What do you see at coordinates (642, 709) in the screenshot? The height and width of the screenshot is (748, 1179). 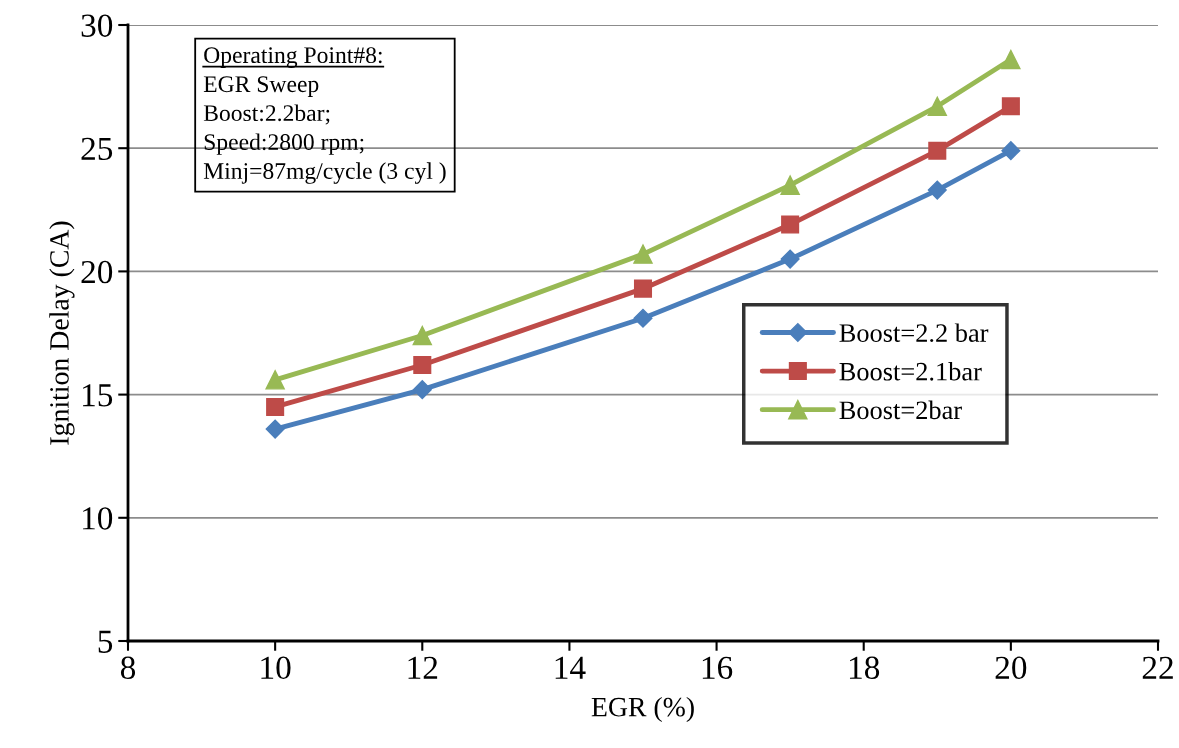 I see `x-axis-title: EGR (%)` at bounding box center [642, 709].